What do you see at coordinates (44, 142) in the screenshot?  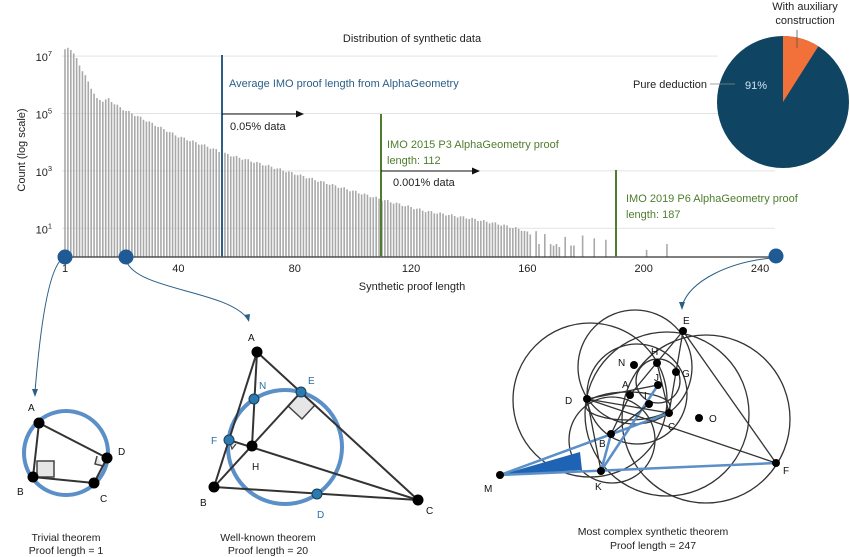 I see `y-ticks: 107 105 103 101` at bounding box center [44, 142].